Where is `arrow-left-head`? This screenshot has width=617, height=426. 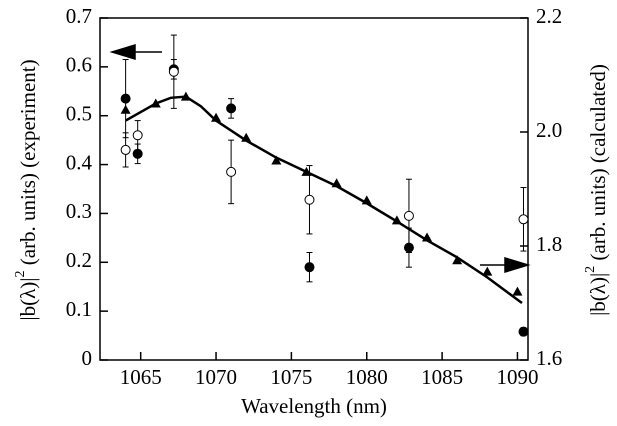
arrow-left-head is located at coordinates (122, 52).